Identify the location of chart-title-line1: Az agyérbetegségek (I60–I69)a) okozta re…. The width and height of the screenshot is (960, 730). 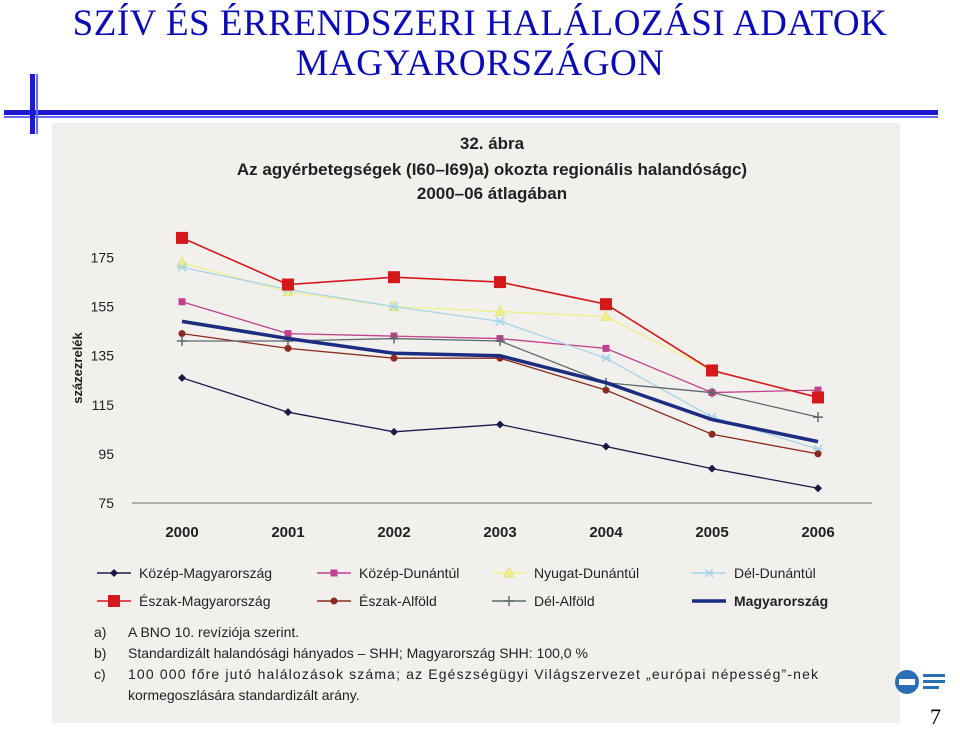
(492, 169).